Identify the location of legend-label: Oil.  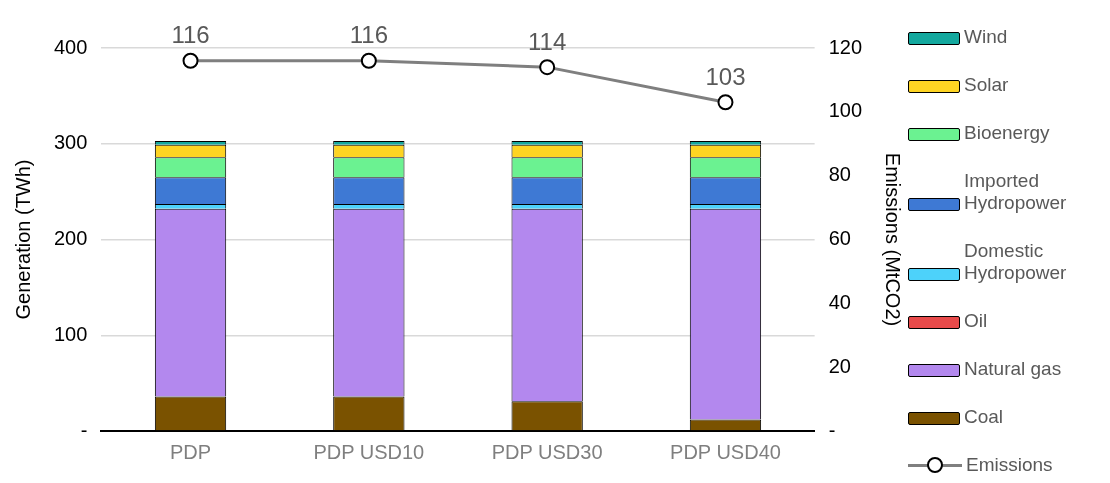
(976, 321).